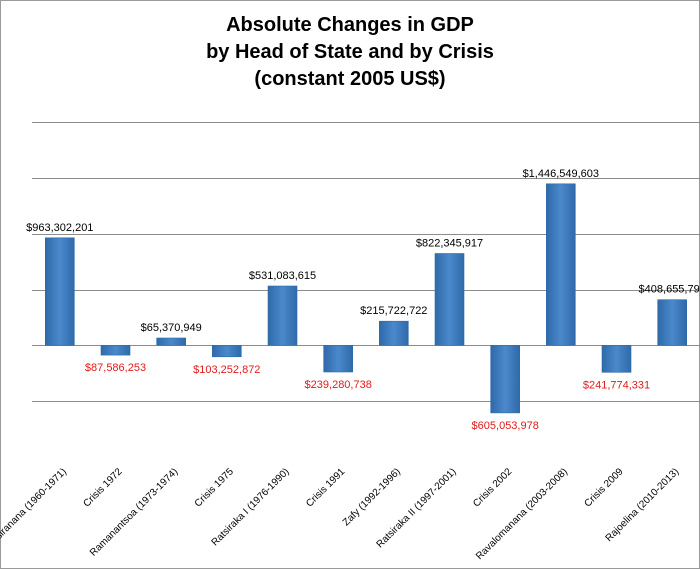 The width and height of the screenshot is (700, 569). Describe the element at coordinates (59, 228) in the screenshot. I see `data-label: $963,302,201` at that location.